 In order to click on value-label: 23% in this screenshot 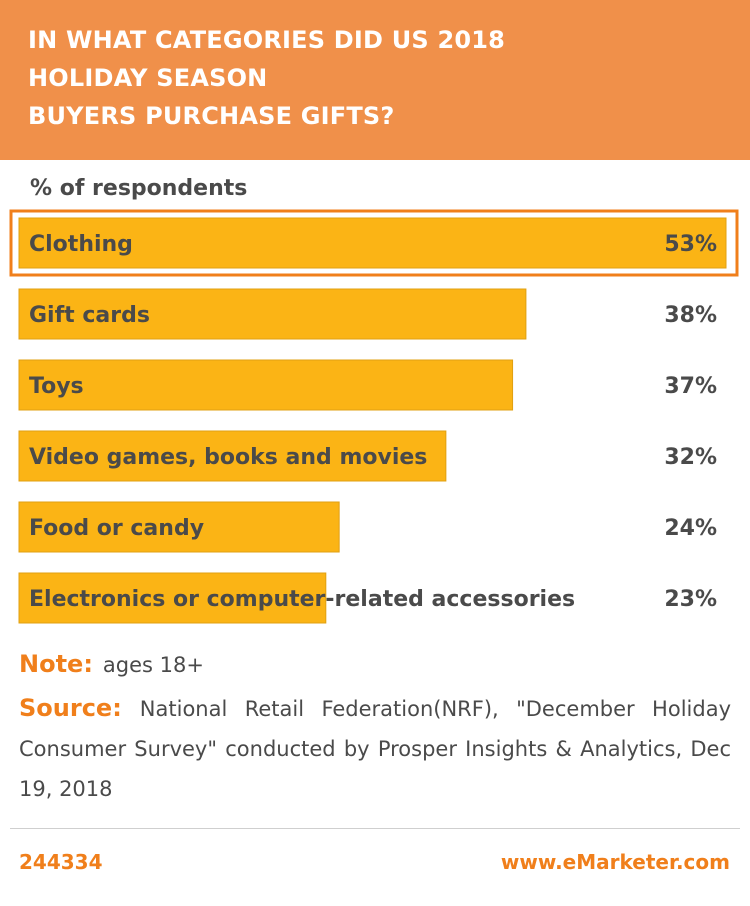, I will do `click(690, 599)`.